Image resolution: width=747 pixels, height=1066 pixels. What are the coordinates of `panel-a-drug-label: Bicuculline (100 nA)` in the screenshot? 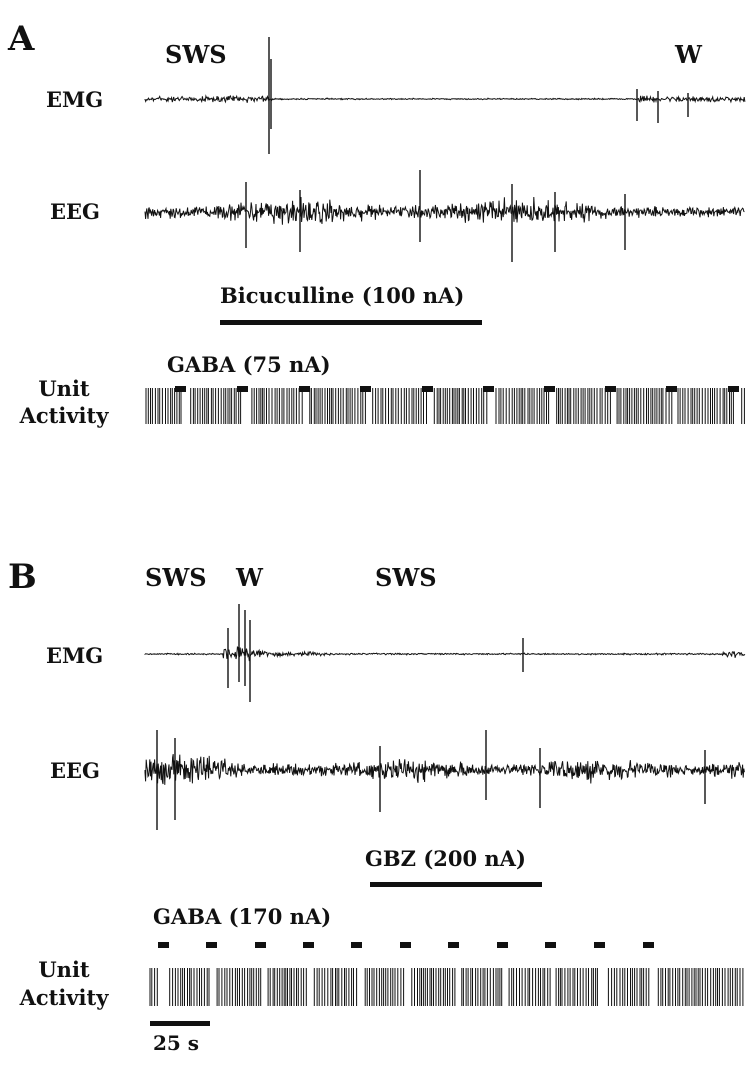 It's located at (342, 295).